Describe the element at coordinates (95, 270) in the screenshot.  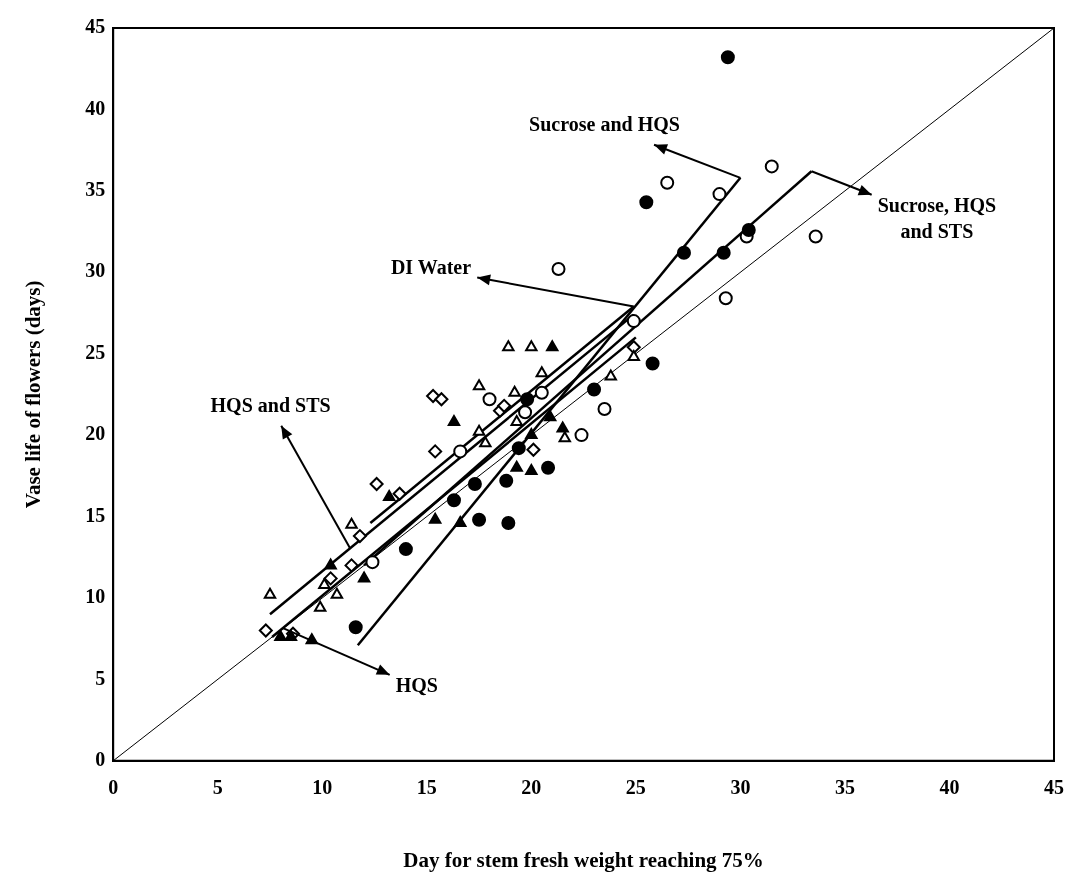
I see `y-tick-label: 30` at that location.